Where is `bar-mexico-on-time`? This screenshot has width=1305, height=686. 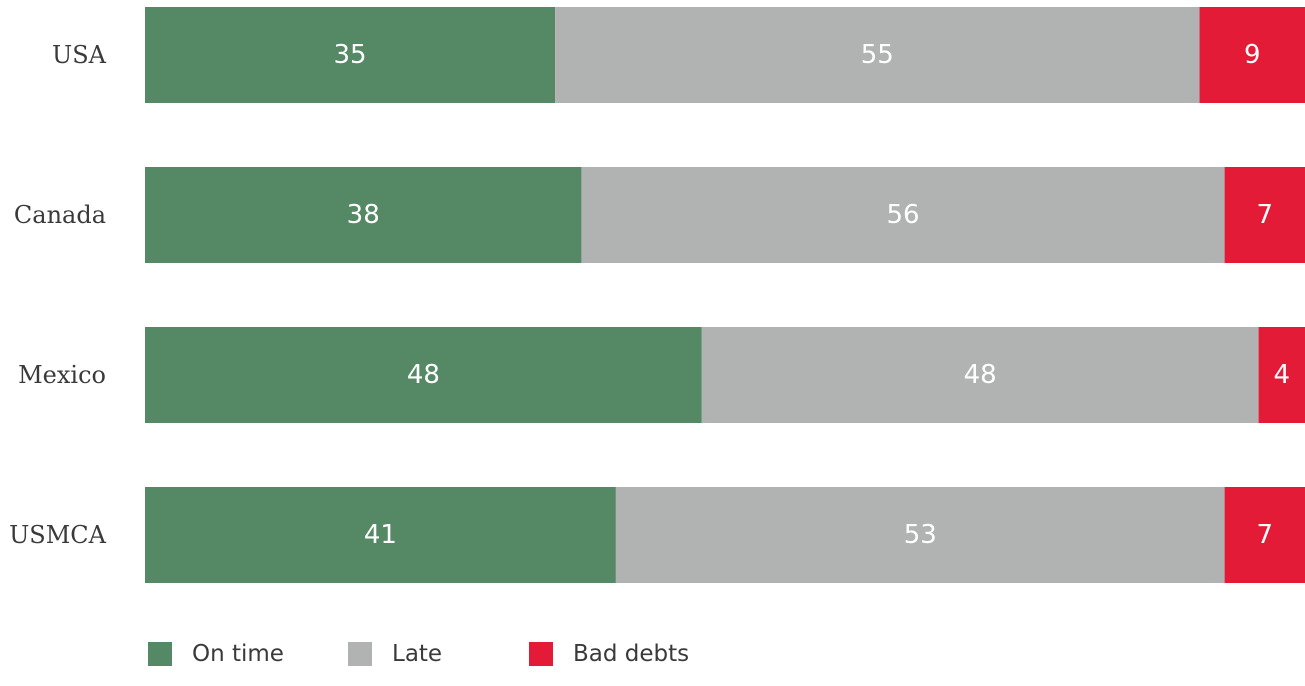 bar-mexico-on-time is located at coordinates (423, 375).